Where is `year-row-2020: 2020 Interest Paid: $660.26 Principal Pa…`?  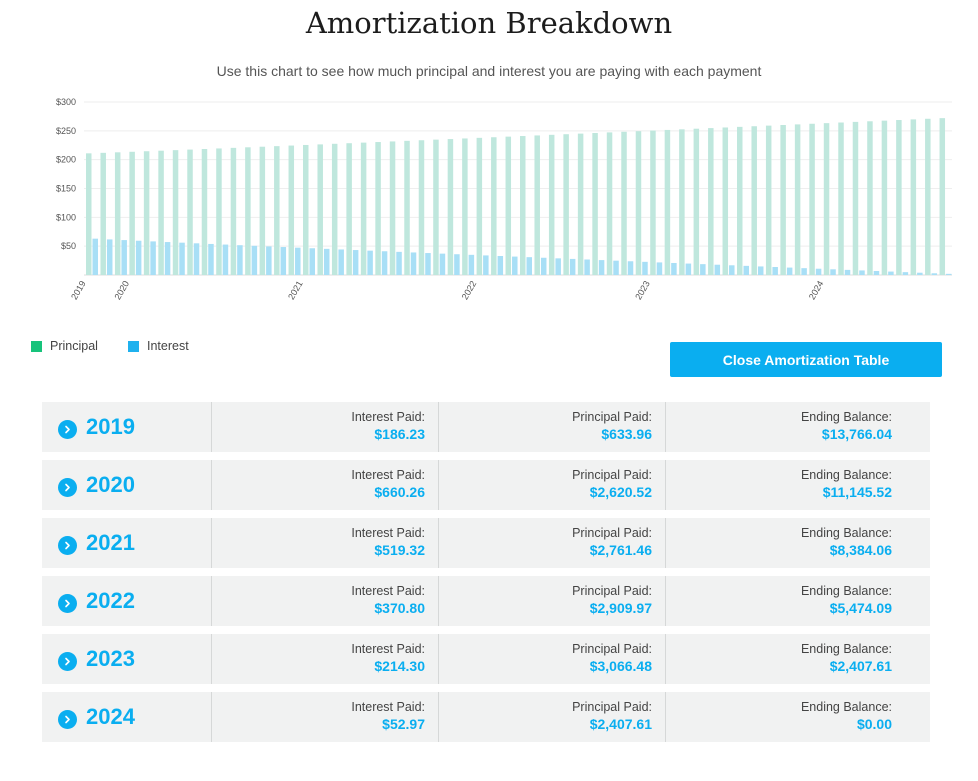
year-row-2020: 2020 Interest Paid: $660.26 Principal Pa… is located at coordinates (486, 485).